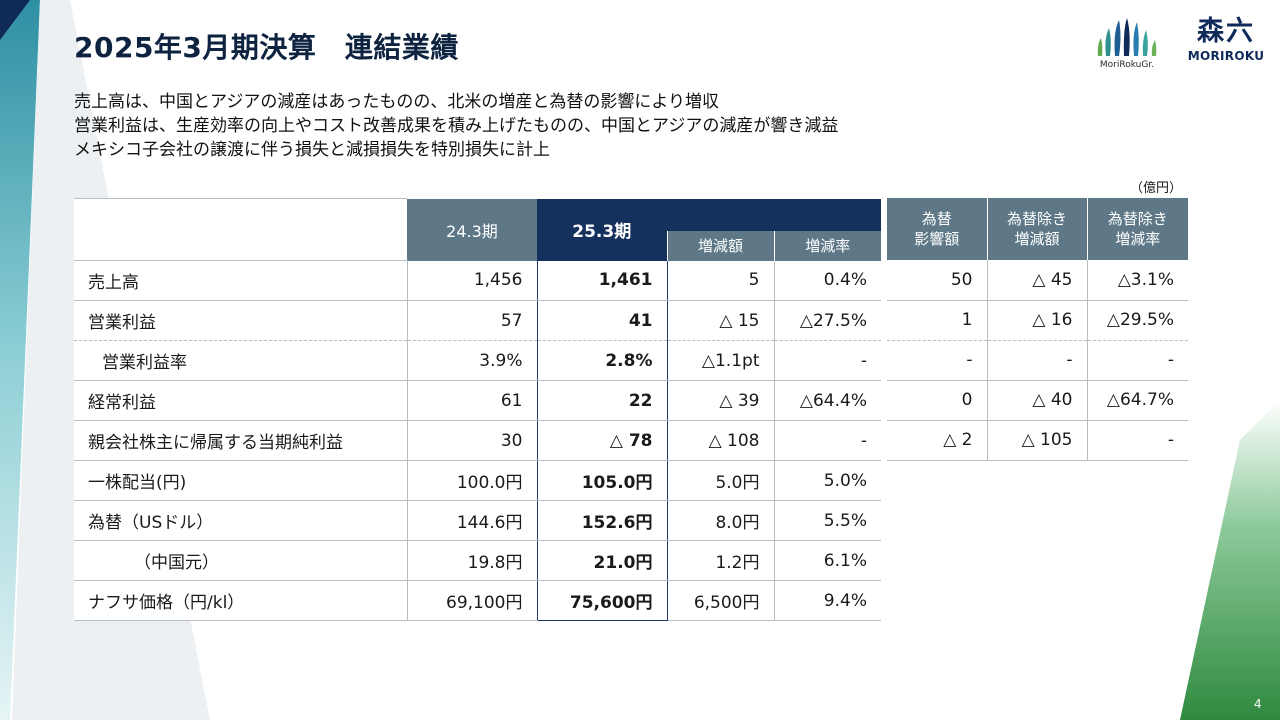  What do you see at coordinates (240, 440) in the screenshot?
I see `row-label: 親会社株主に帰属する当期純利益` at bounding box center [240, 440].